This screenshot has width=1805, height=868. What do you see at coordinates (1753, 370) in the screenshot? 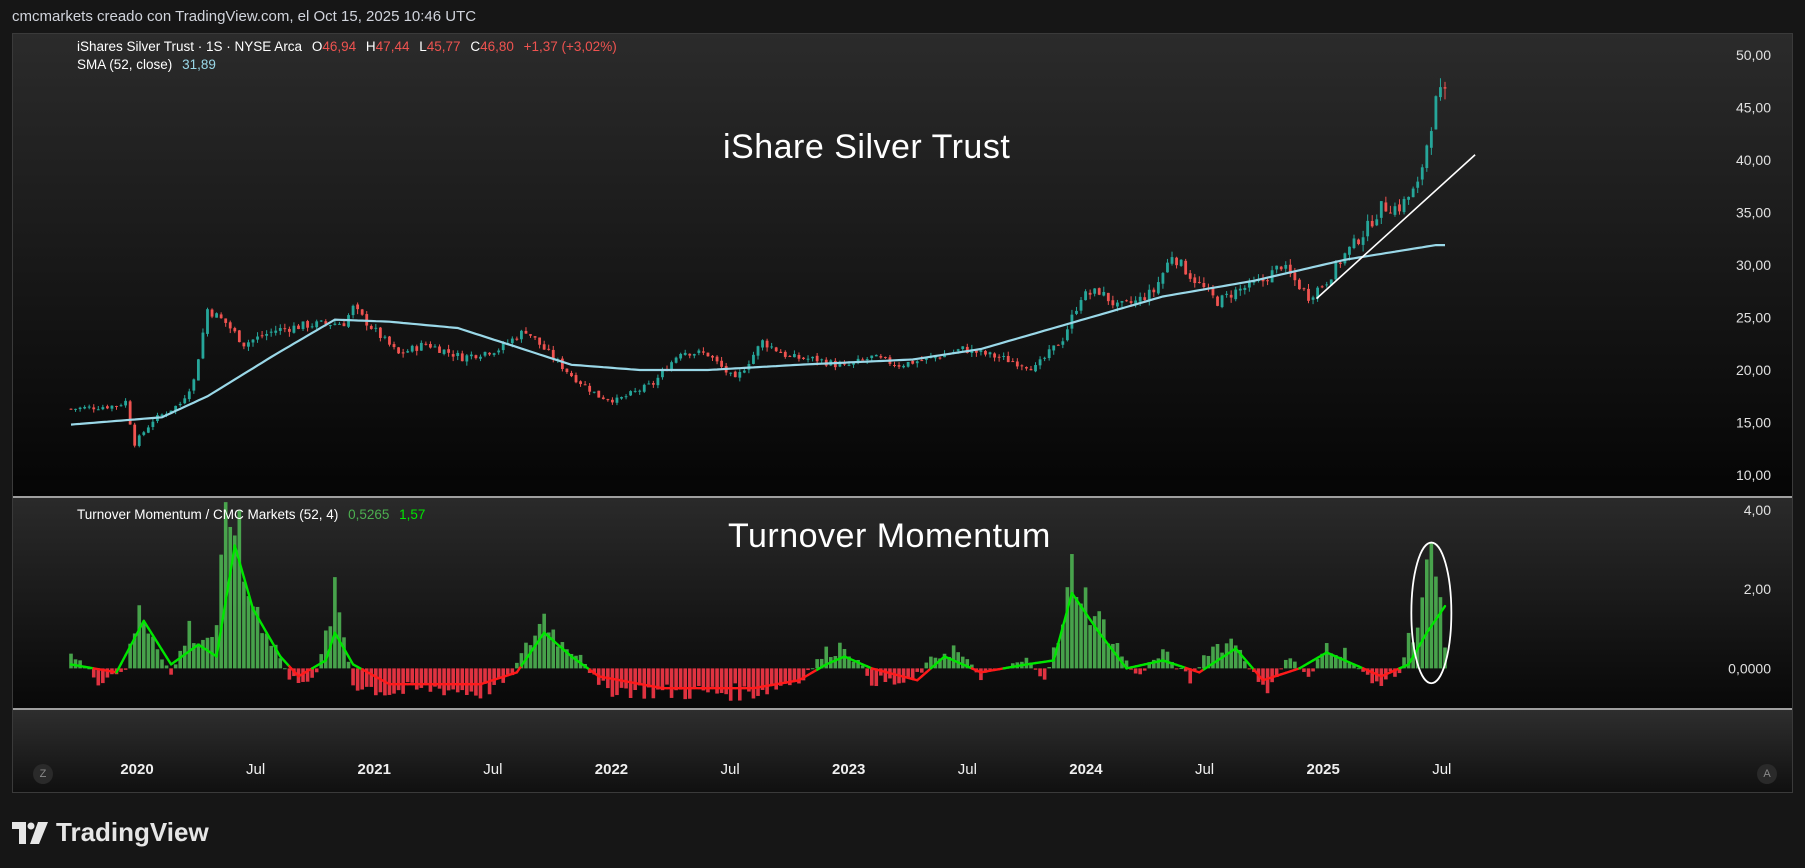
I see `price-tick-label: 20,00` at bounding box center [1753, 370].